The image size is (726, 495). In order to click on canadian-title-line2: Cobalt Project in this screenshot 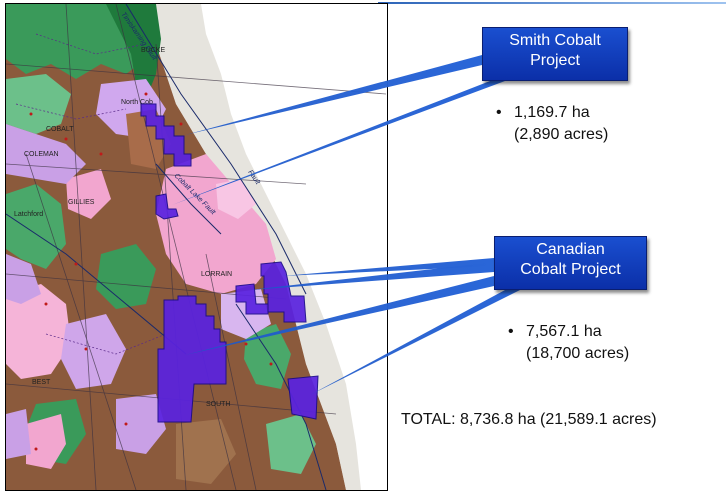, I will do `click(570, 269)`.